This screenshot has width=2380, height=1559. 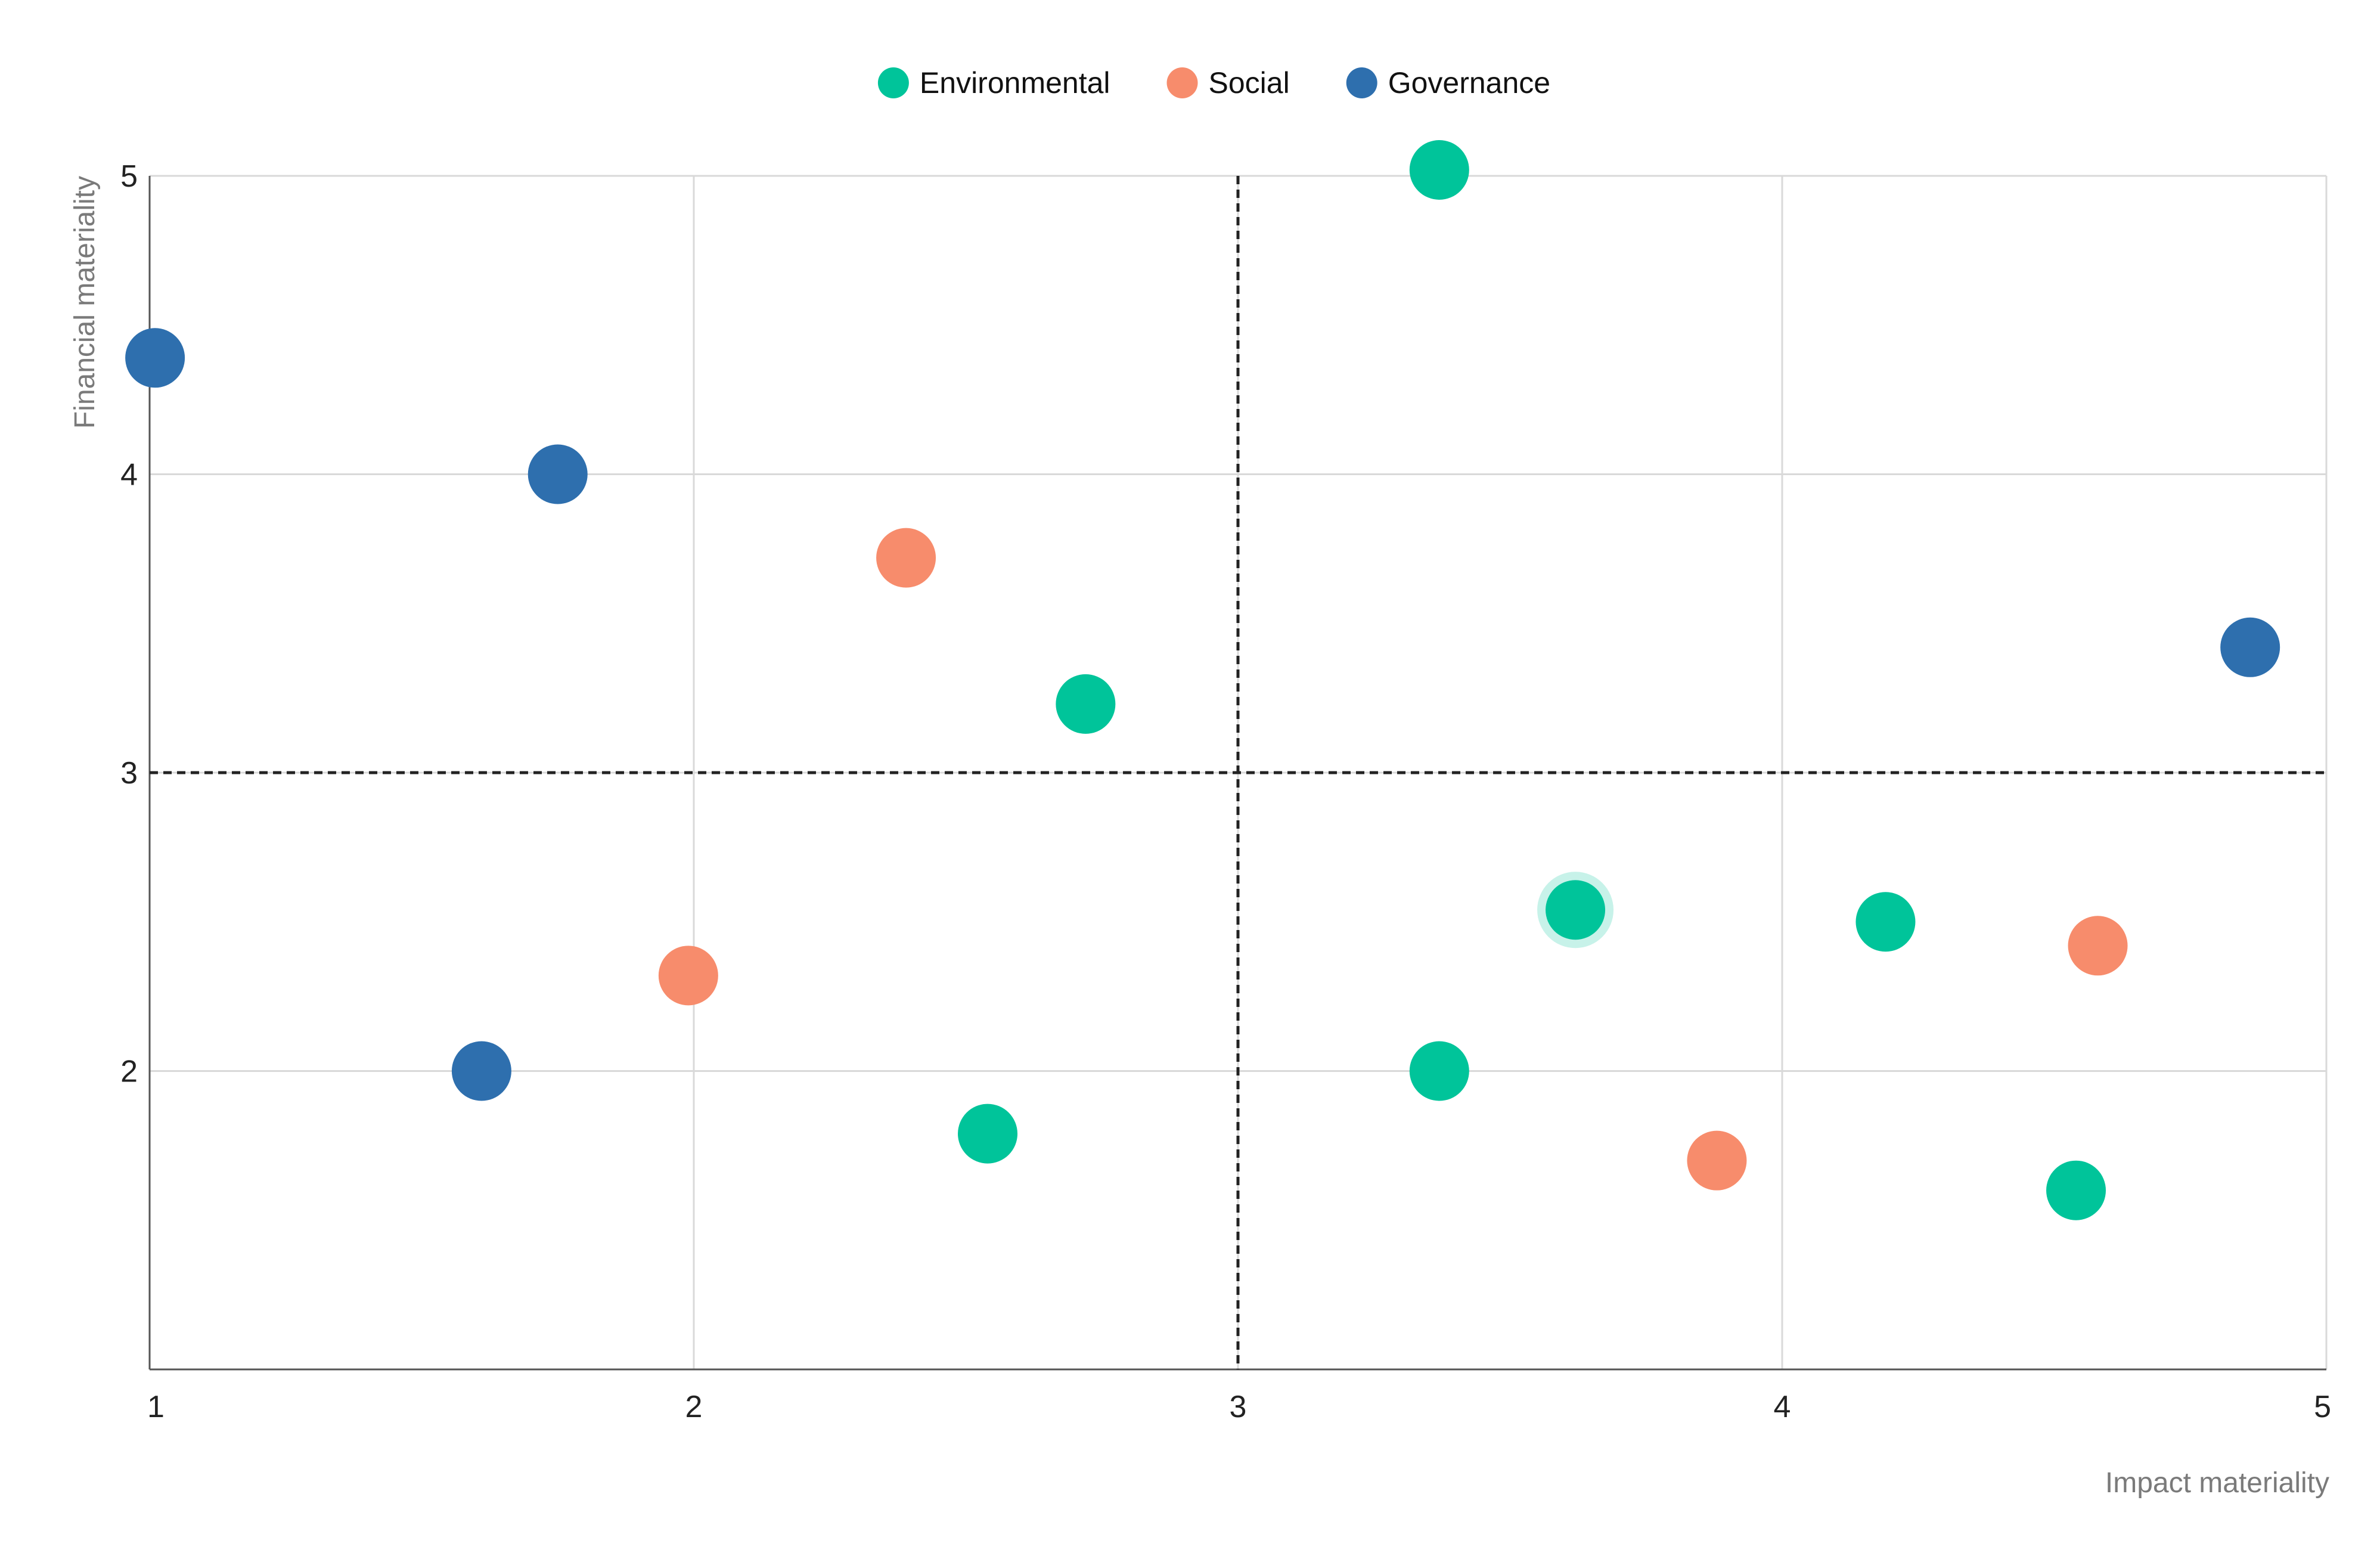 What do you see at coordinates (129, 1072) in the screenshot?
I see `y-tick-label: 2` at bounding box center [129, 1072].